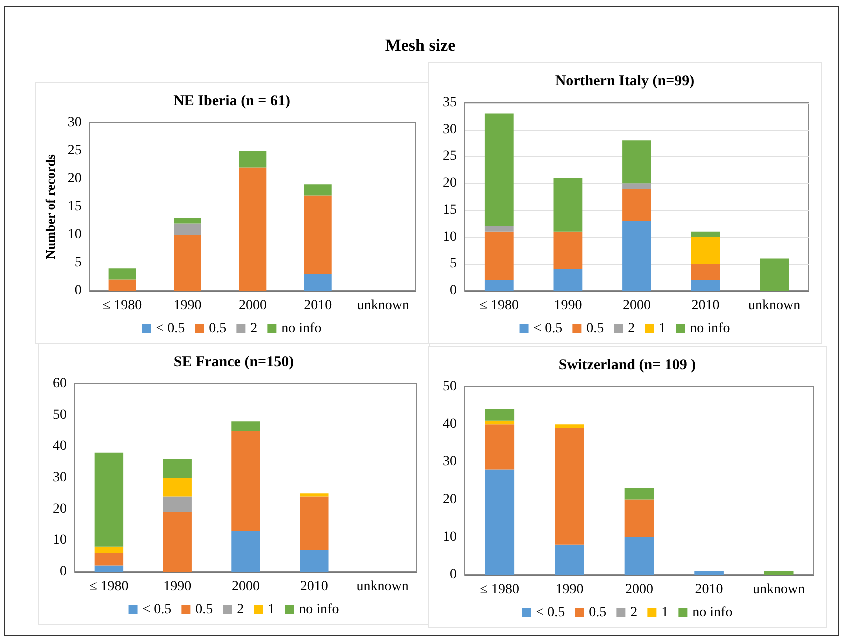  What do you see at coordinates (234, 362) in the screenshot?
I see `chart-title: SE France (n=150)` at bounding box center [234, 362].